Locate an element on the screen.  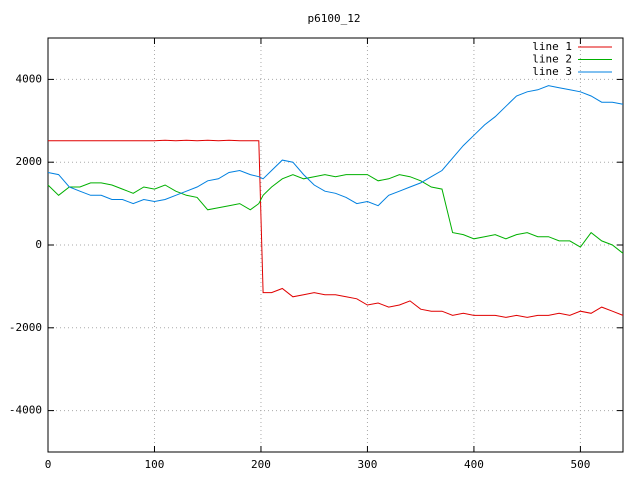
x-tick-label: 0 is located at coordinates (48, 464).